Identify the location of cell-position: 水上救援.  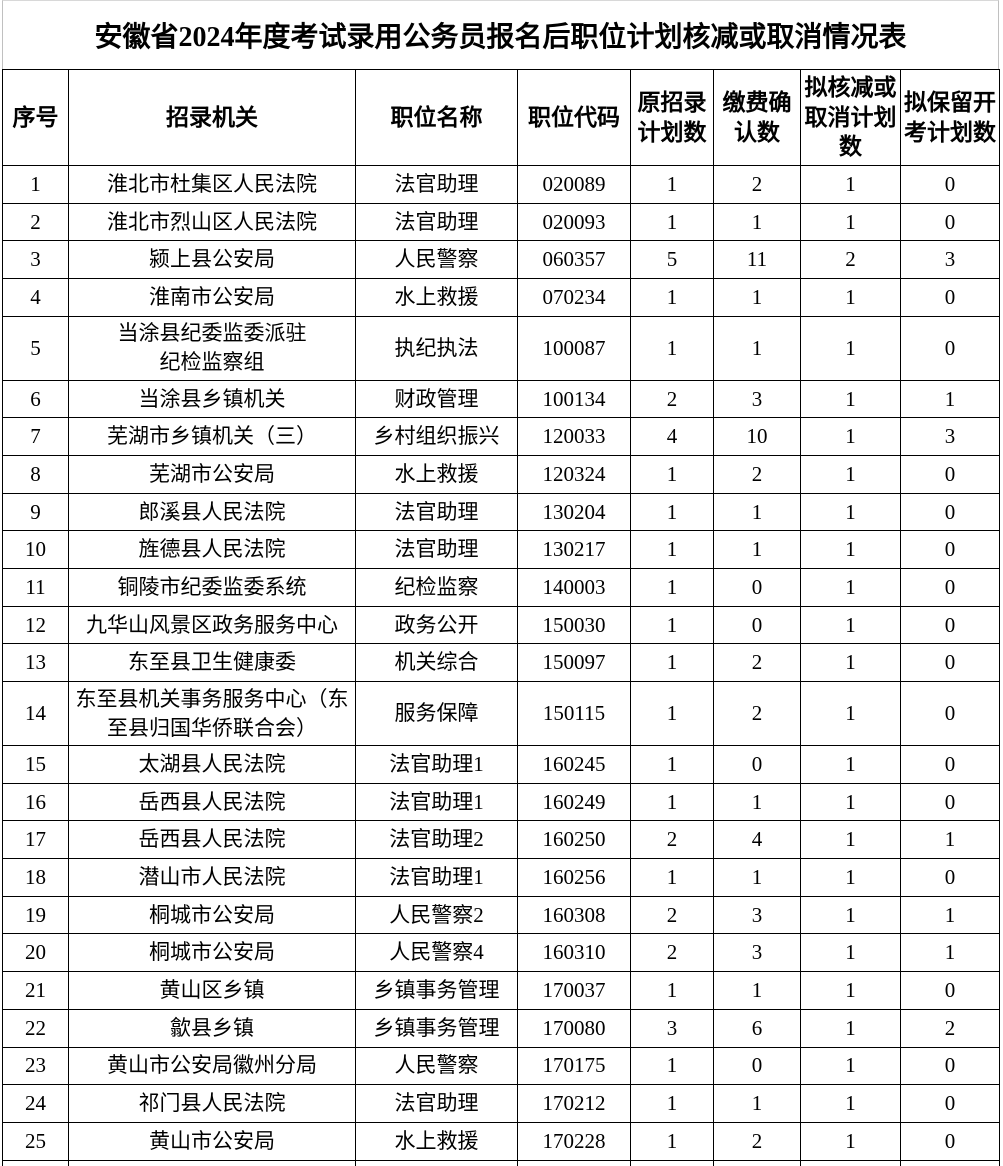
(436, 474).